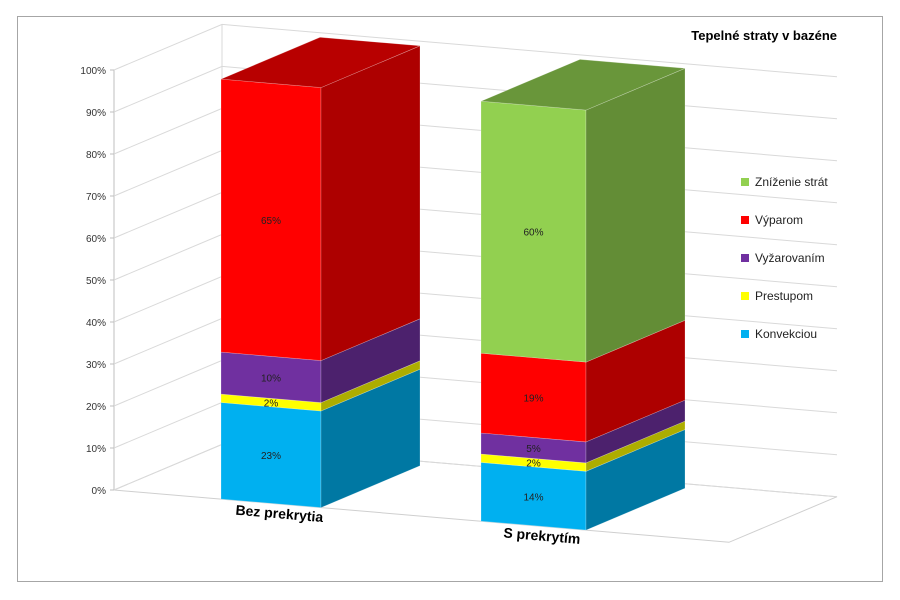  Describe the element at coordinates (790, 258) in the screenshot. I see `legend-label: Vyžarovaním` at that location.